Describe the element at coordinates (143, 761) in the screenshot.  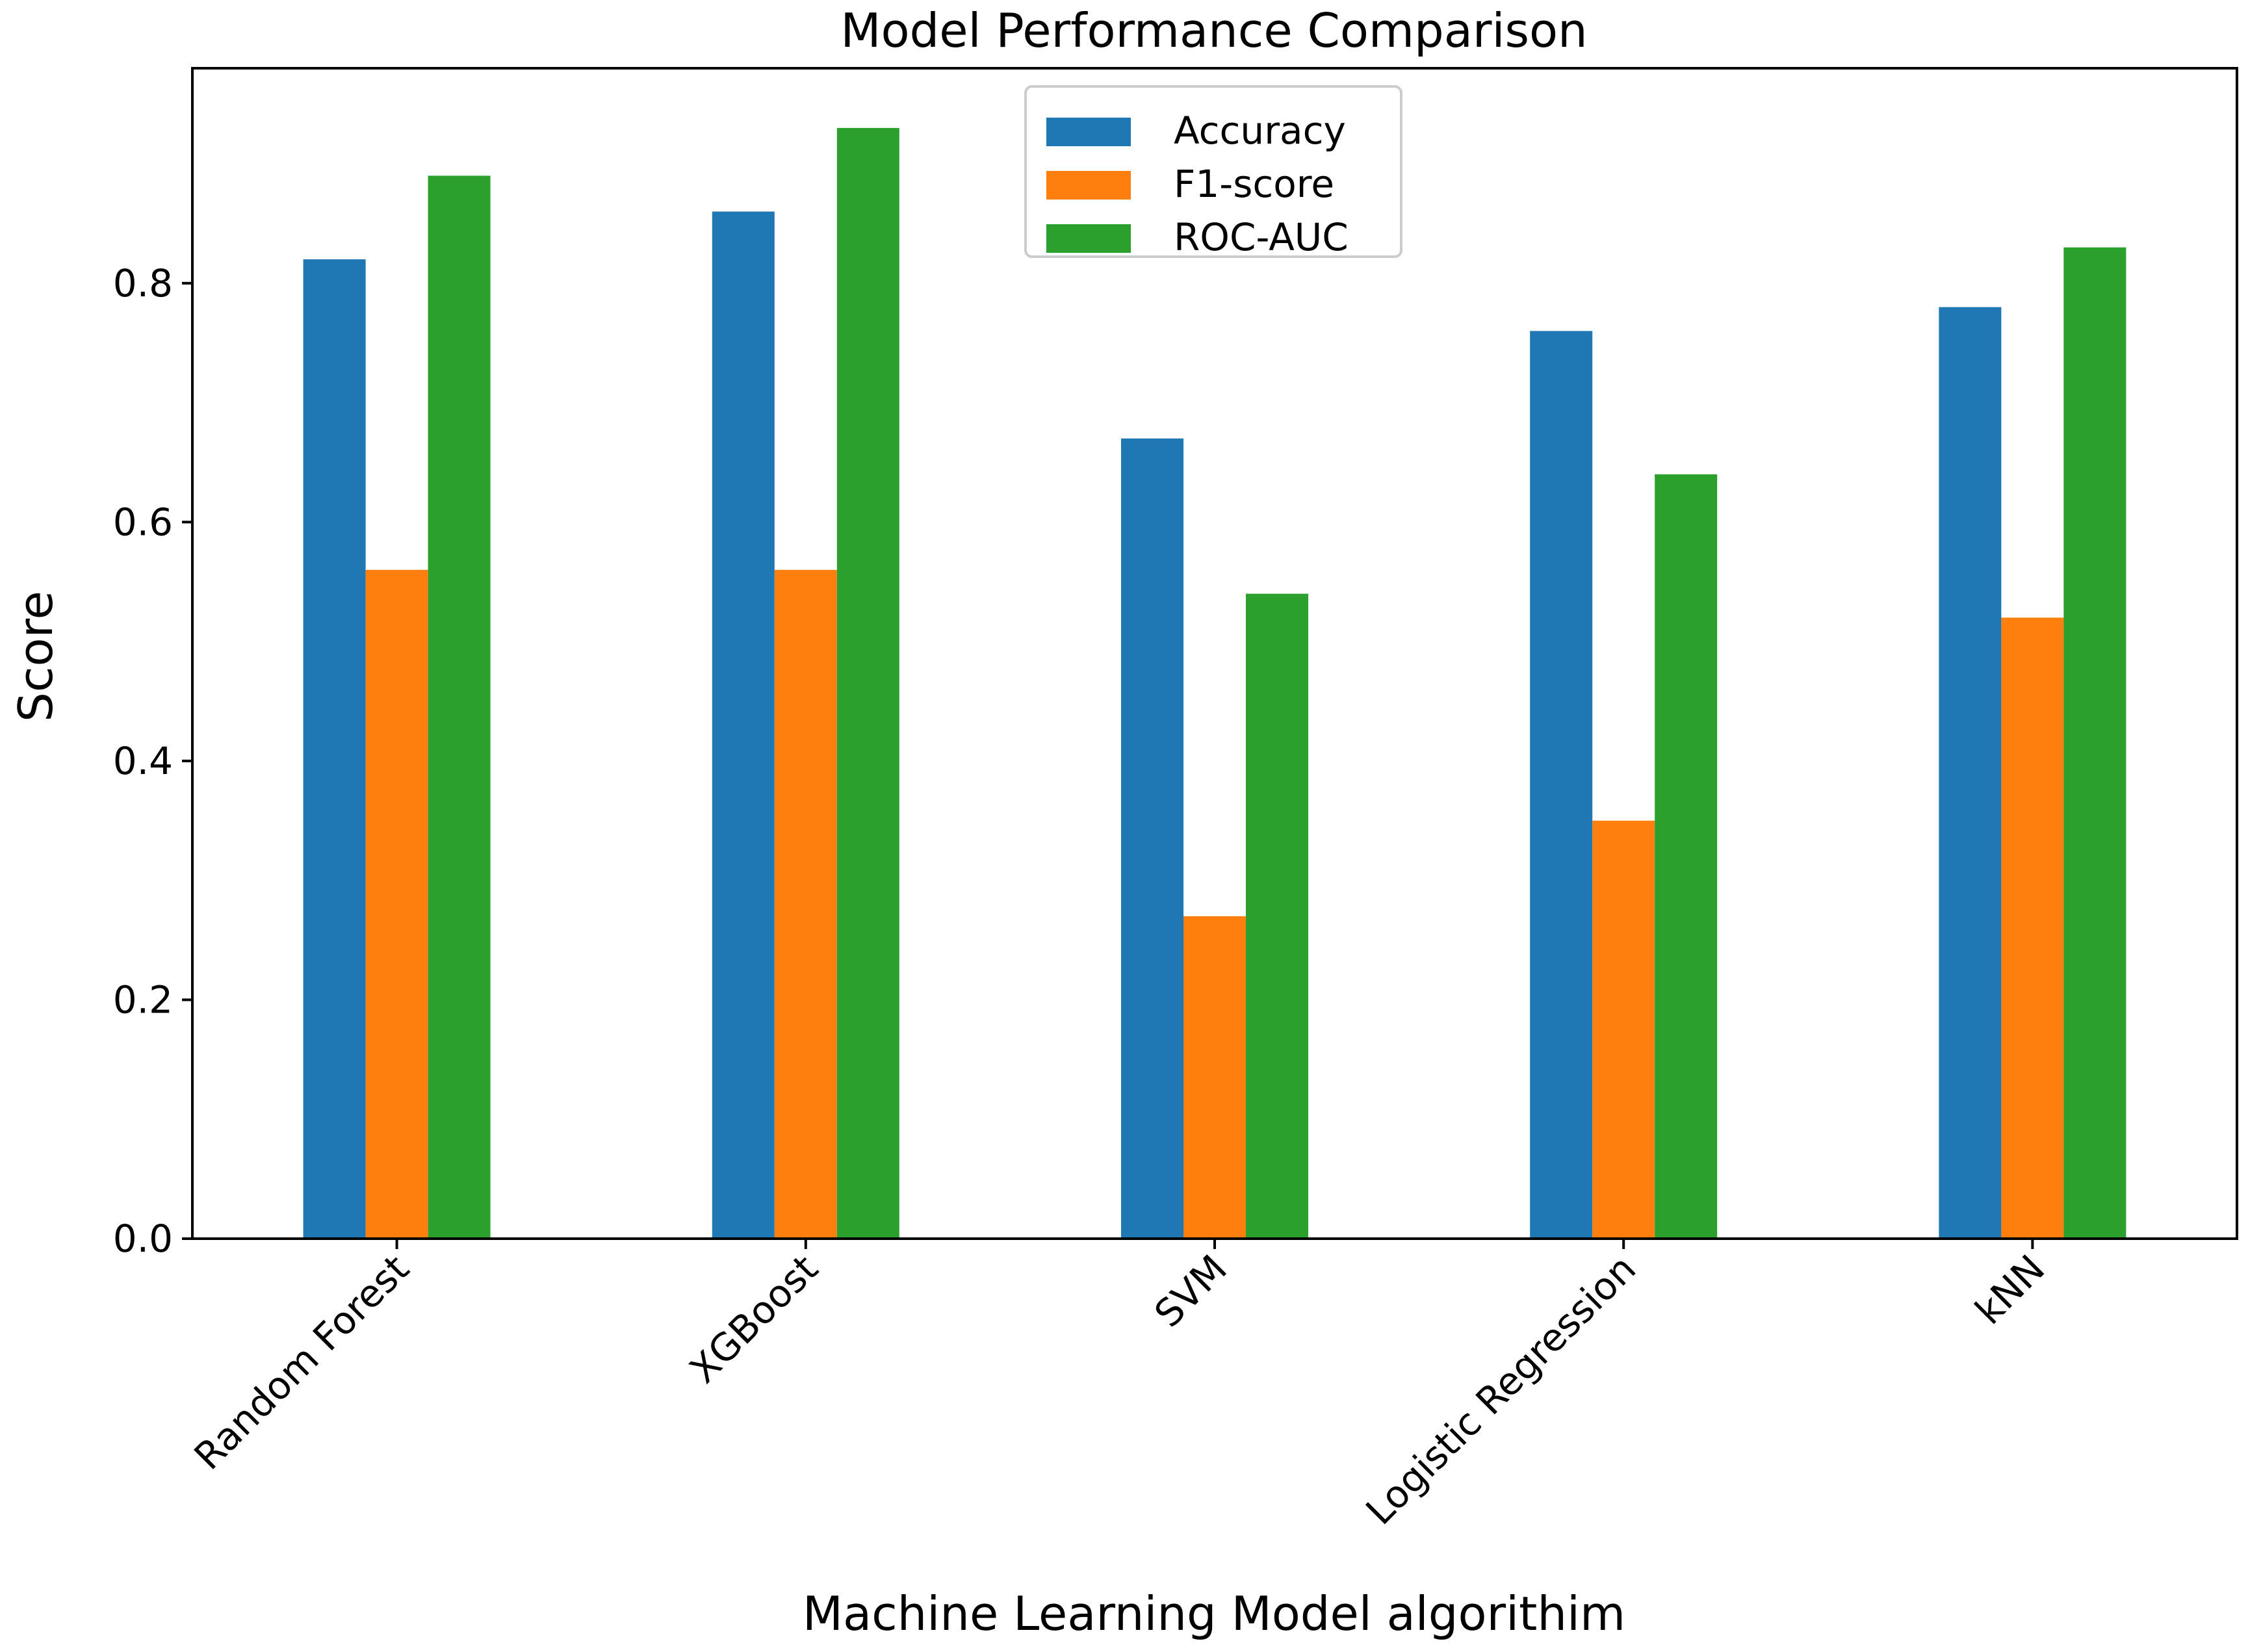
I see `y-tick-label: 0.4` at that location.